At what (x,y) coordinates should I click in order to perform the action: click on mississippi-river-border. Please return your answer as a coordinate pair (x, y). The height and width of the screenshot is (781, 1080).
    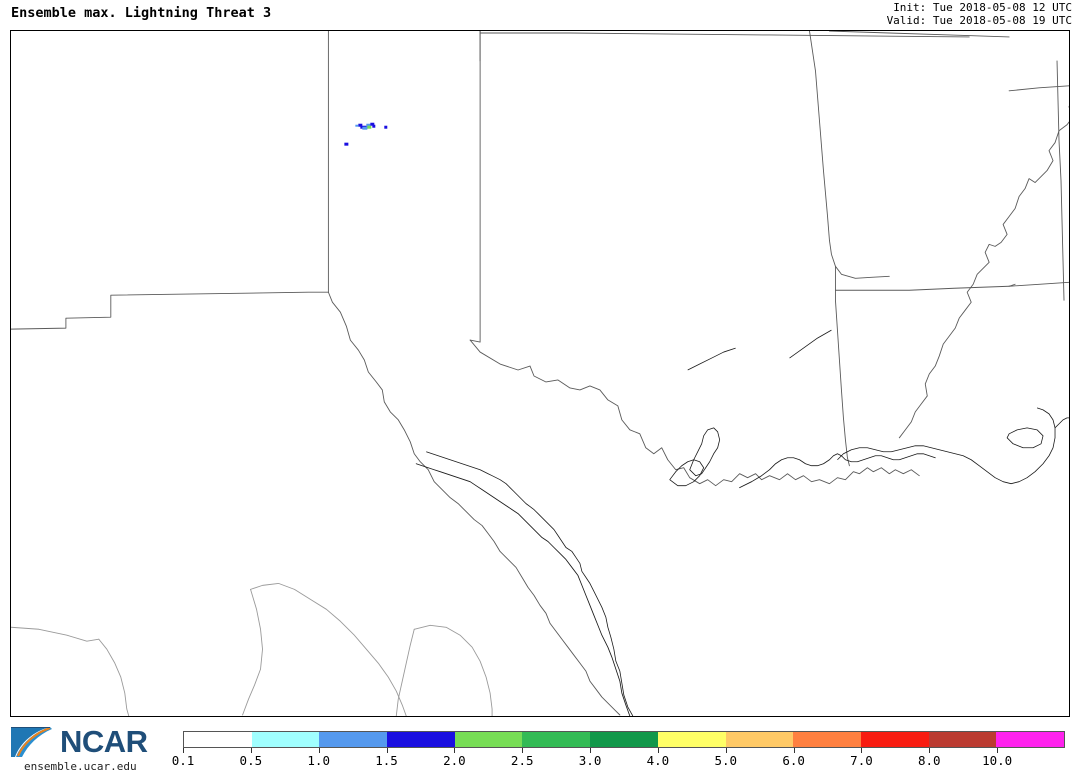
    Looking at the image, I should click on (983, 272).